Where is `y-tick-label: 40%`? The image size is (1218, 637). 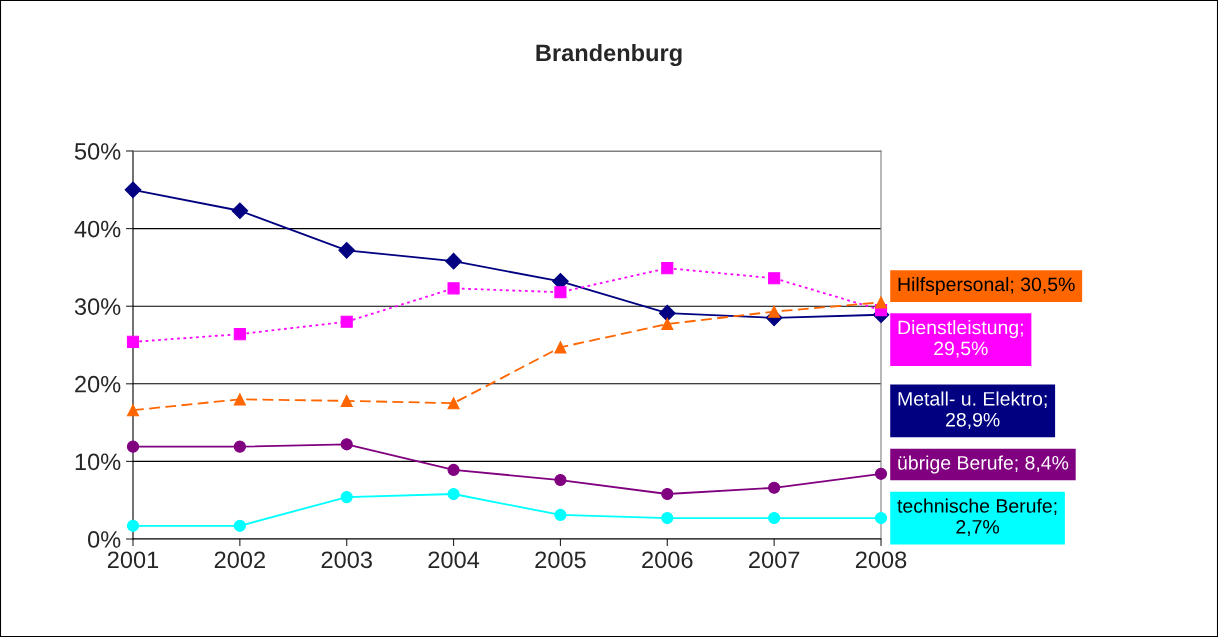 y-tick-label: 40% is located at coordinates (97, 229).